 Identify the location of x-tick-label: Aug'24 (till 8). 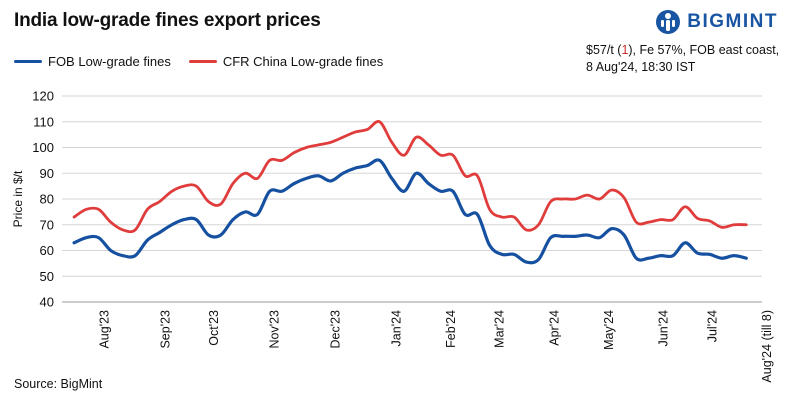
(767, 346).